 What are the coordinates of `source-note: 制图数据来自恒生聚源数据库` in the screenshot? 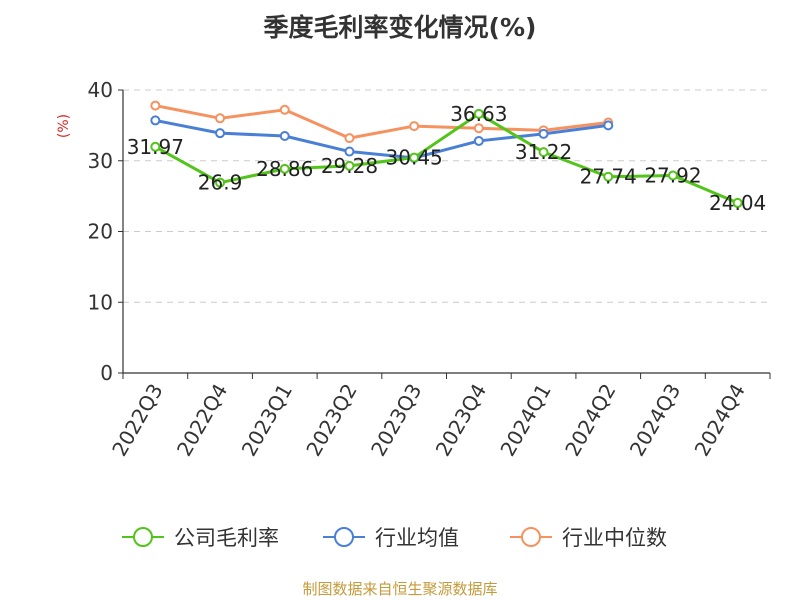 It's located at (400, 589).